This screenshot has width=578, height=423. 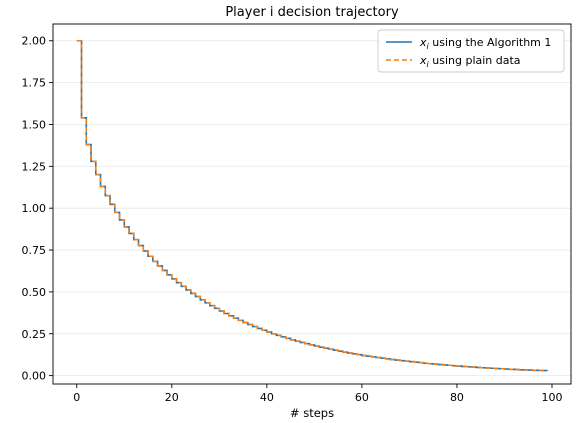 What do you see at coordinates (34, 124) in the screenshot?
I see `y-tick-label: 1.50` at bounding box center [34, 124].